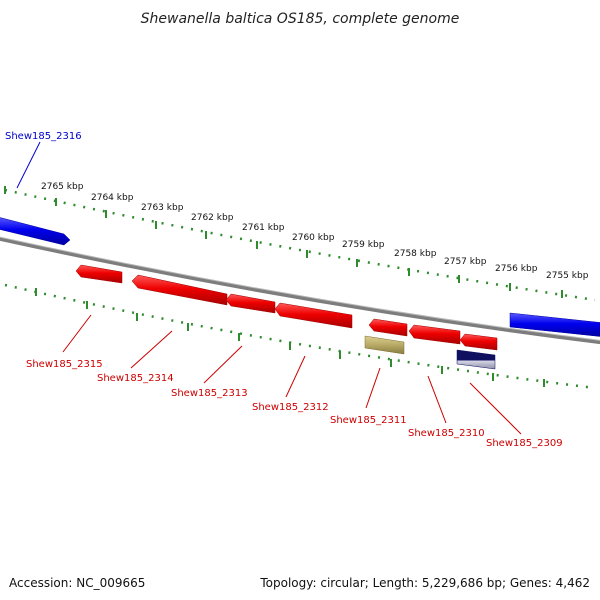 The width and height of the screenshot is (600, 600). I want to click on kbp-label: 2762 kbp, so click(212, 218).